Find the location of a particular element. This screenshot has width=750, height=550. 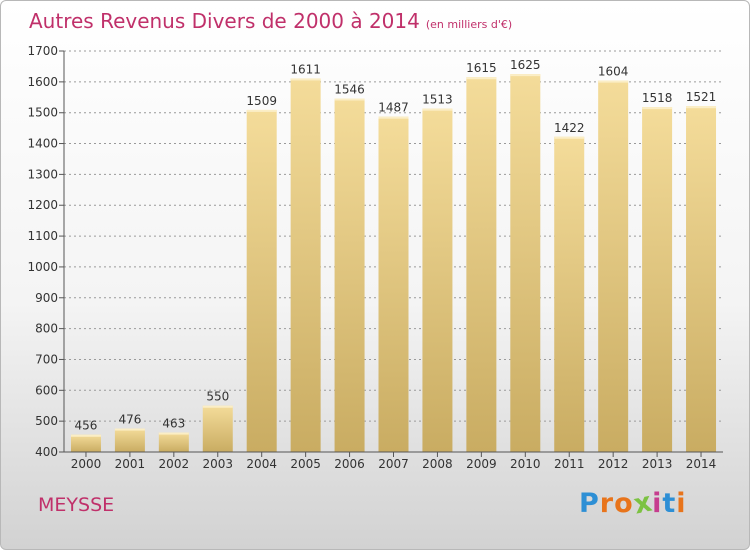

data-label: 1604 is located at coordinates (613, 72).